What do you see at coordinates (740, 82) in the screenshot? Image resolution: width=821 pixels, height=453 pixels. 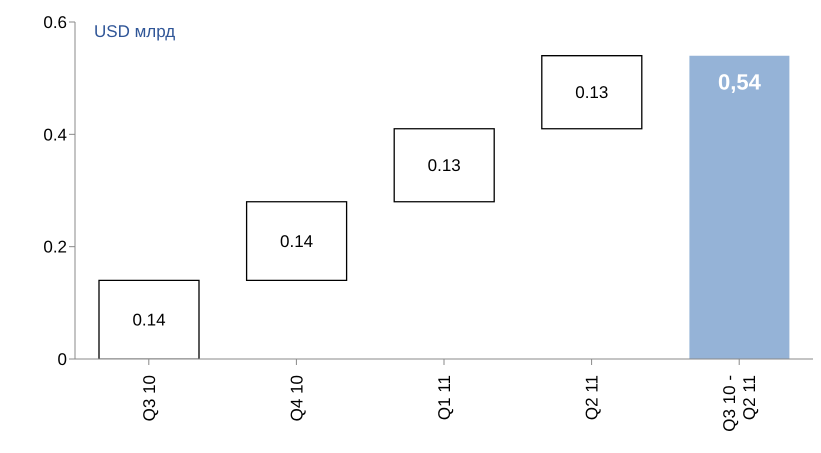 I see `data-label: 0,54` at bounding box center [740, 82].